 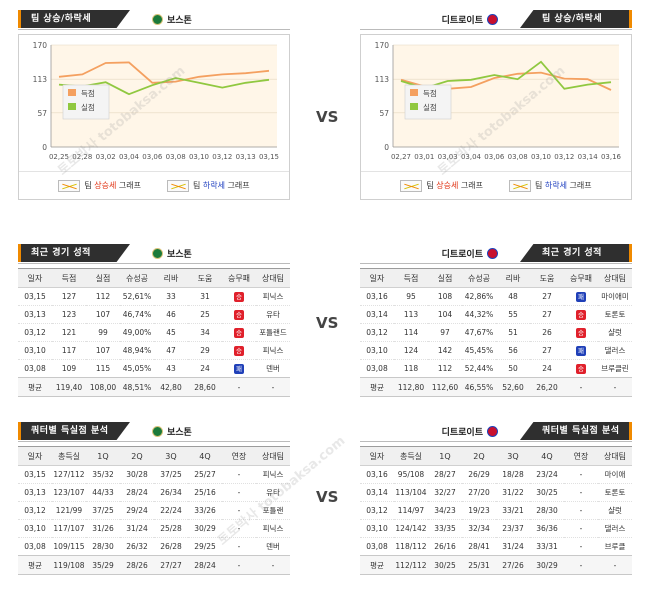 I want to click on left-legend-down: 팀 하락세 그래프, so click(x=208, y=185).